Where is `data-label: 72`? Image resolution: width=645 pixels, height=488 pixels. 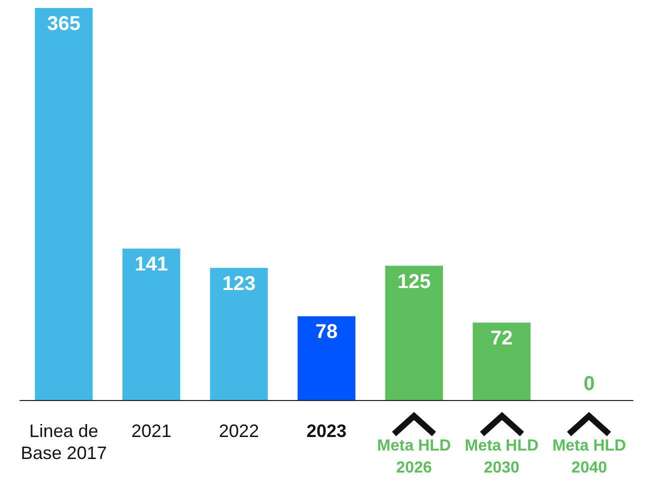 data-label: 72 is located at coordinates (501, 339).